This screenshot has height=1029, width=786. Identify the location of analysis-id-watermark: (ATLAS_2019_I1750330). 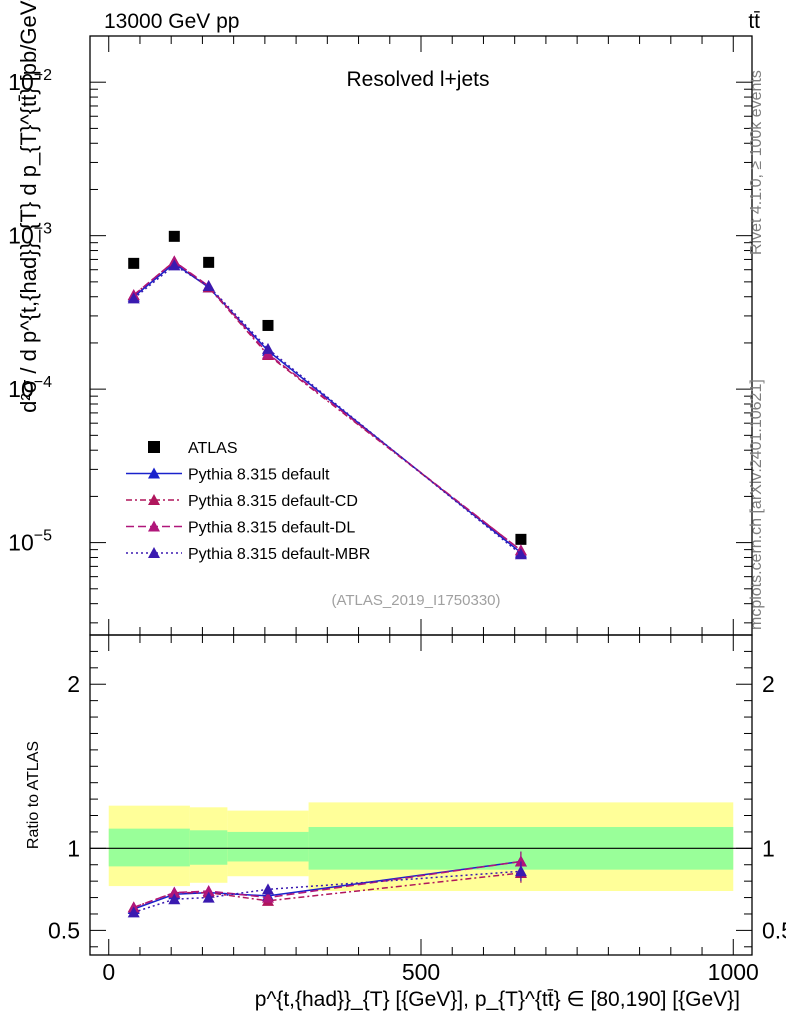
(415, 600).